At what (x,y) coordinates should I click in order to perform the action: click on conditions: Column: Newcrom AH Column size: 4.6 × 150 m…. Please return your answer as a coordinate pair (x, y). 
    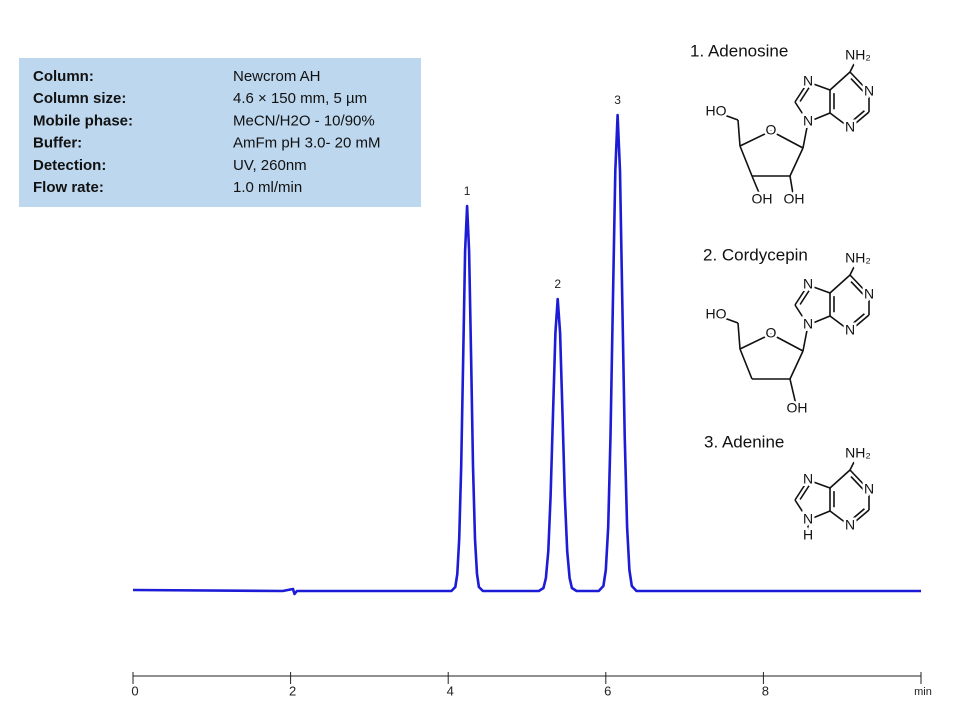
    Looking at the image, I should click on (207, 132).